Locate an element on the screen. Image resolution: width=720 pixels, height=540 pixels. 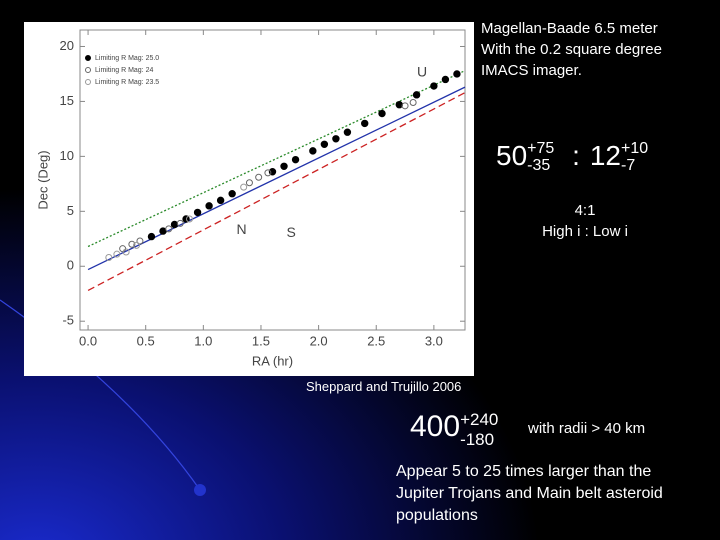
text-line: populations is located at coordinates (437, 515).